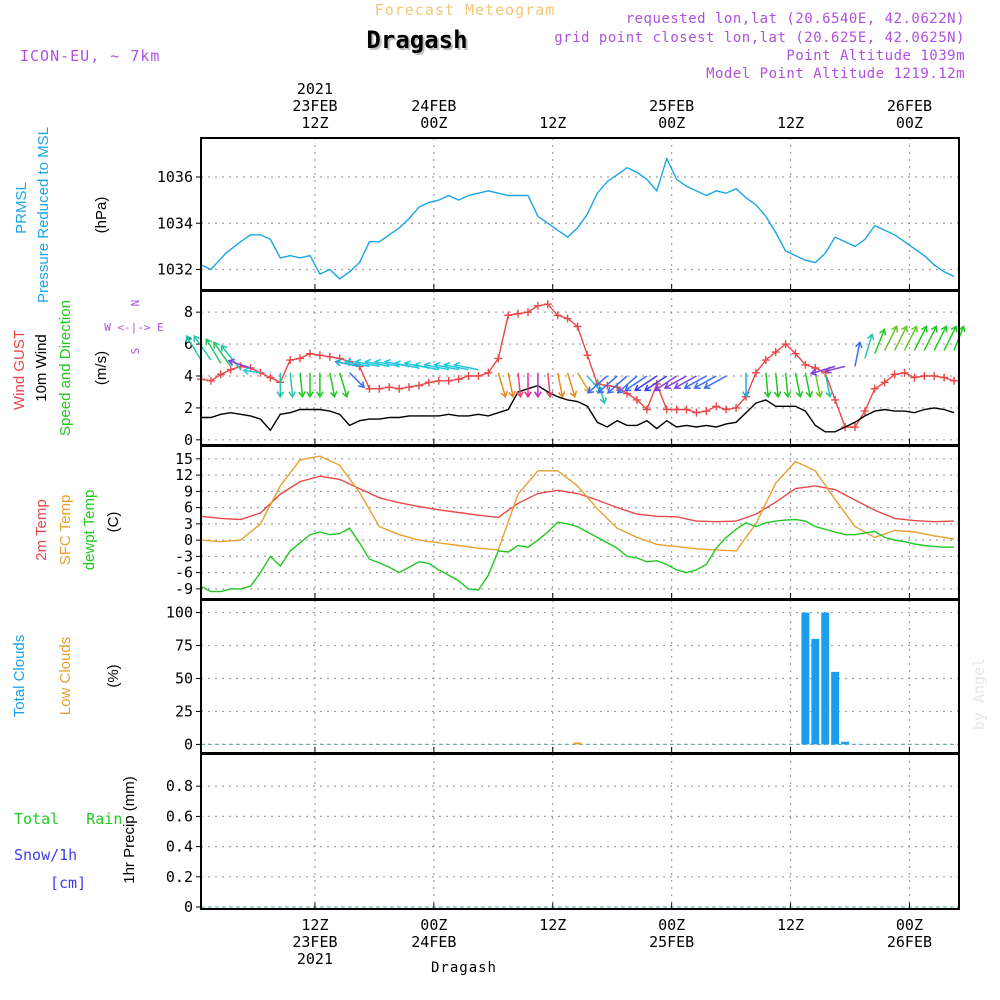 This screenshot has height=1000, width=1000. What do you see at coordinates (68, 819) in the screenshot?
I see `total-rain-label: Total Rain` at bounding box center [68, 819].